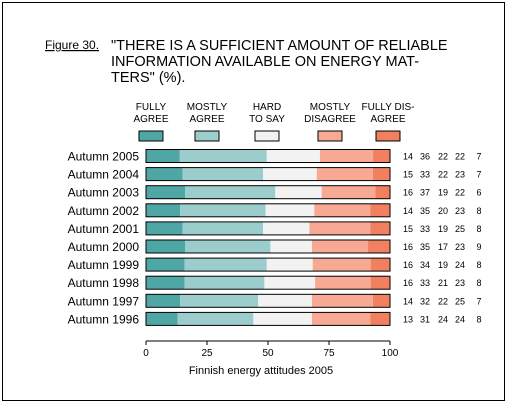 The width and height of the screenshot is (509, 405). I want to click on value-label: 13, so click(408, 319).